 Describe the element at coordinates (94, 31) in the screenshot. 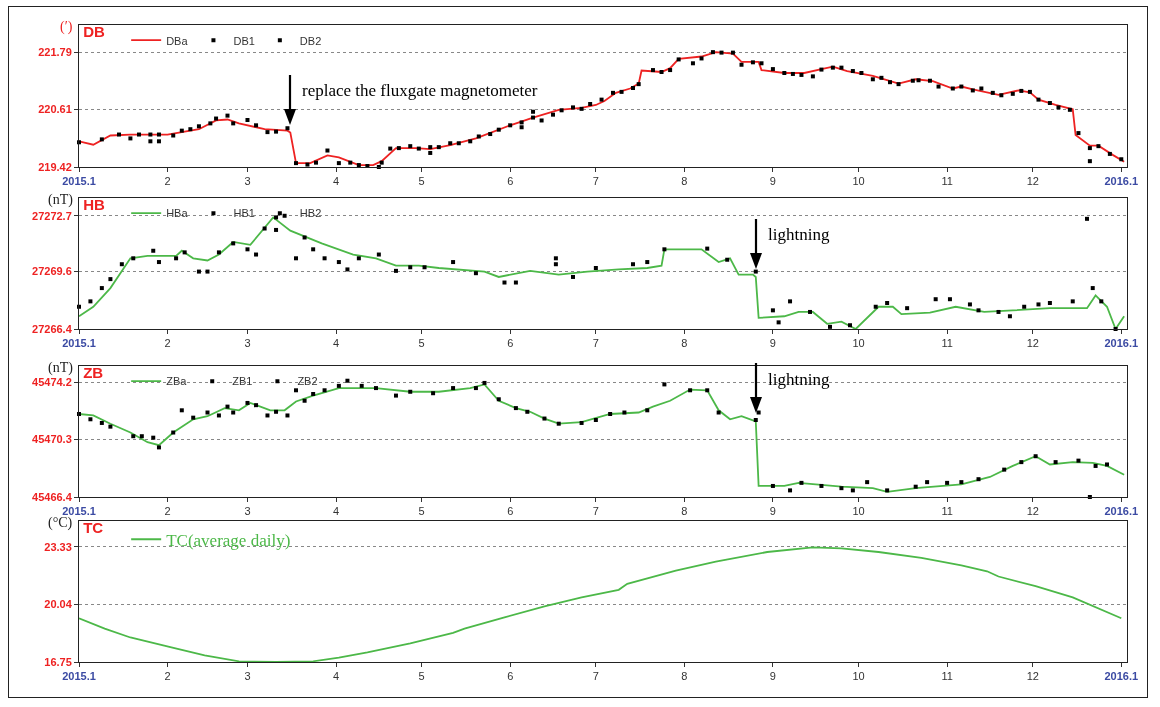

I see `chart-title: DB` at that location.